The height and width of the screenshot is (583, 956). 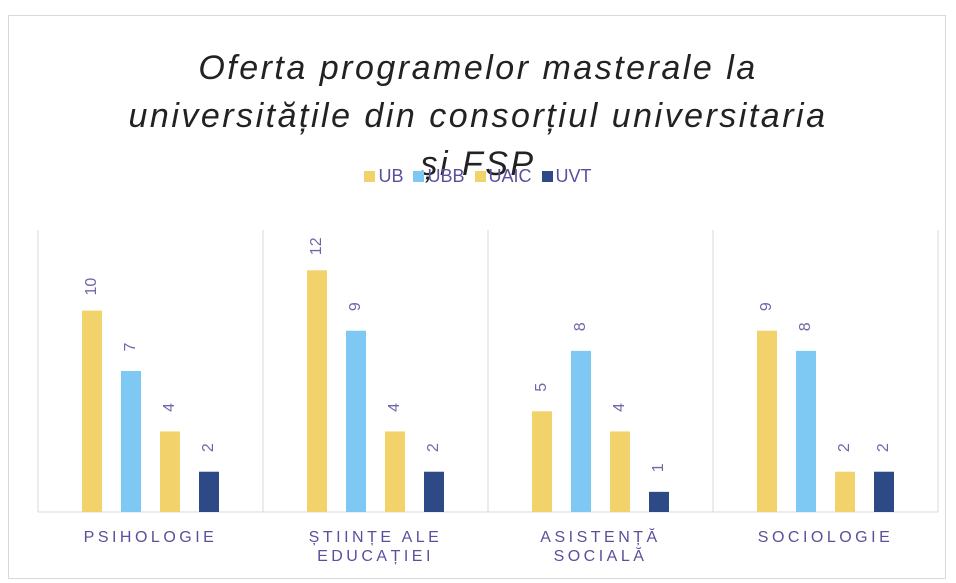 I want to click on legend-item: UAIC, so click(x=503, y=176).